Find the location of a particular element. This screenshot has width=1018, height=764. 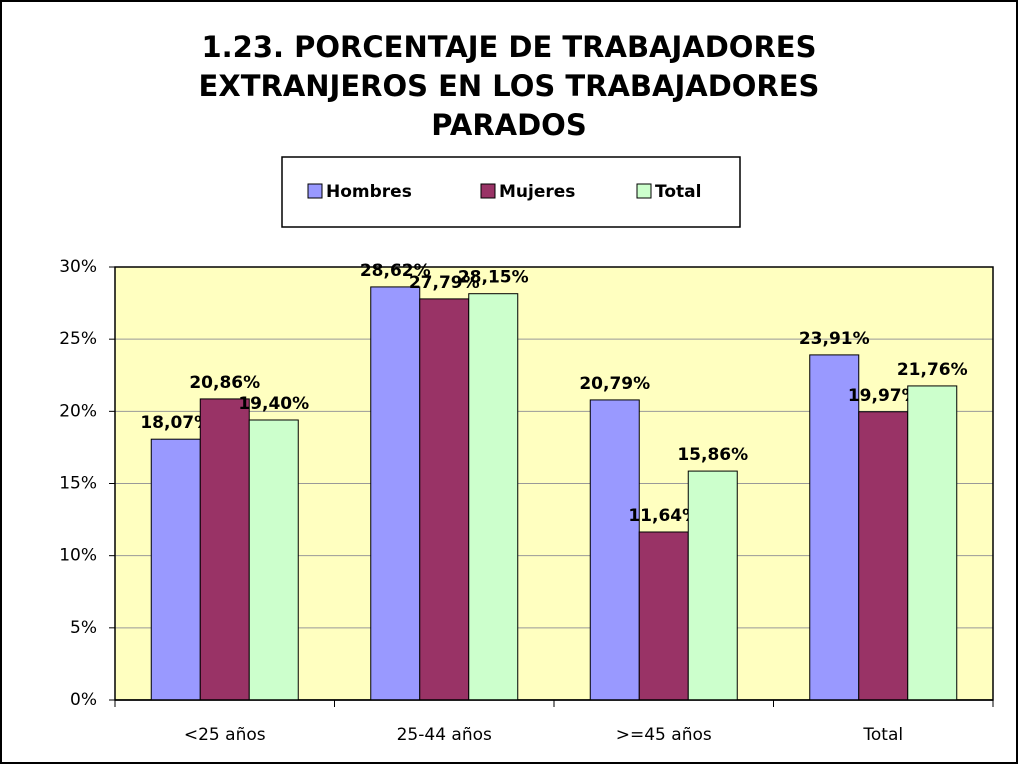

y-tick-label: 30% is located at coordinates (78, 267).